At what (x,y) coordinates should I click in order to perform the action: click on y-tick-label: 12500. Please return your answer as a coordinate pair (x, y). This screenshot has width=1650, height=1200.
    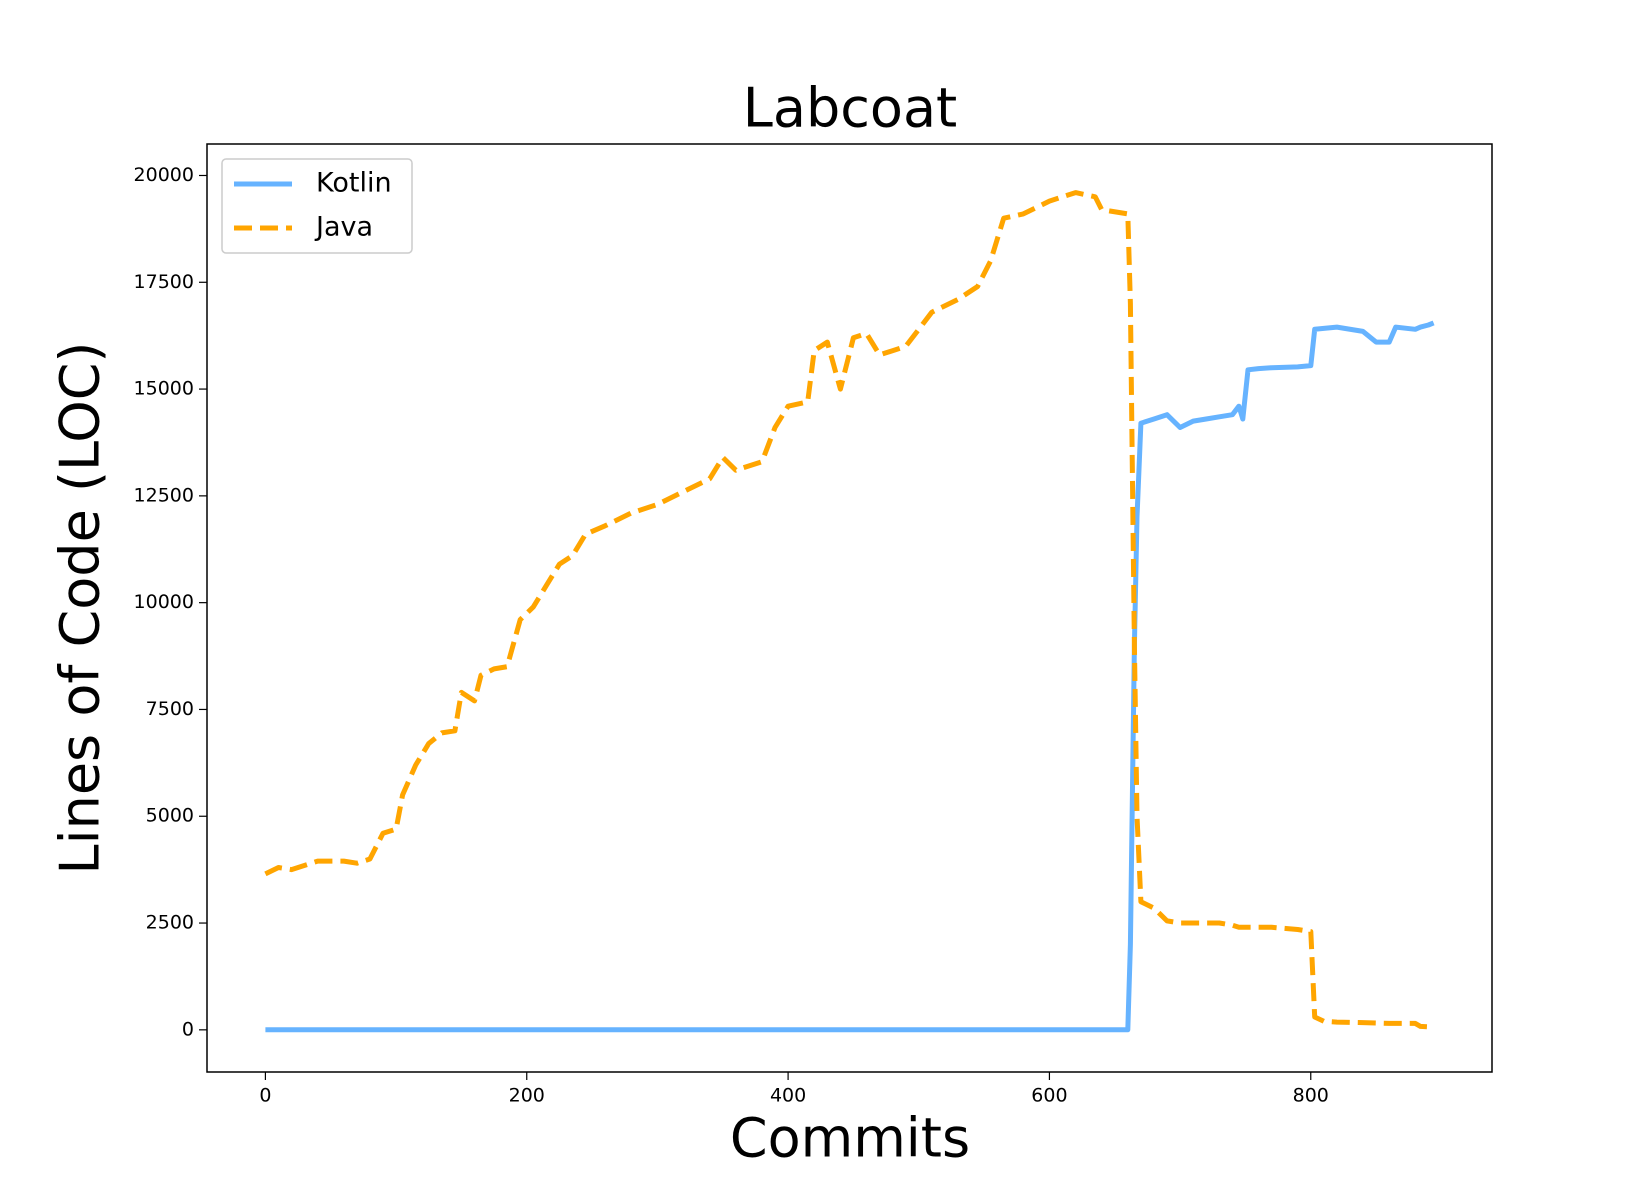
    Looking at the image, I should click on (164, 495).